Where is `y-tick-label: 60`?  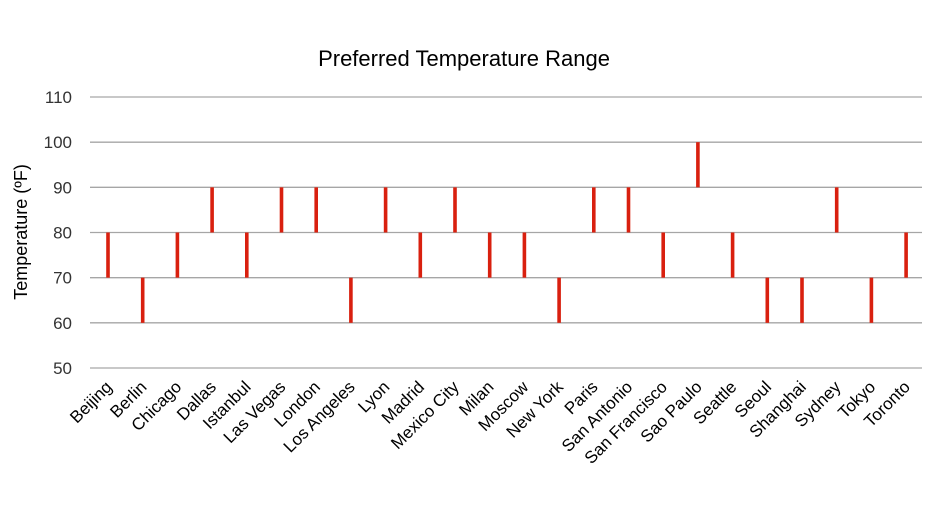
y-tick-label: 60 is located at coordinates (62, 323).